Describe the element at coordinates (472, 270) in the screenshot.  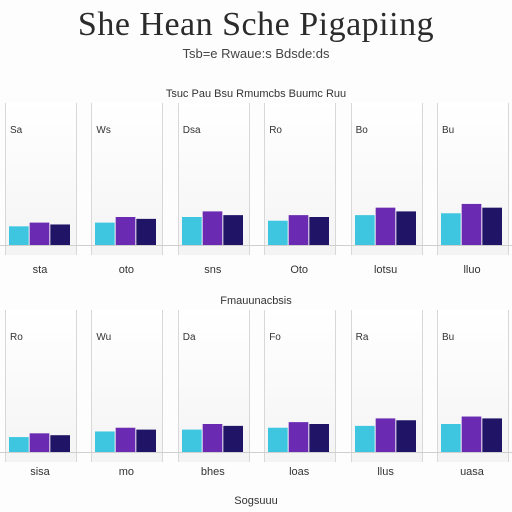
I see `category-label: lluo` at that location.